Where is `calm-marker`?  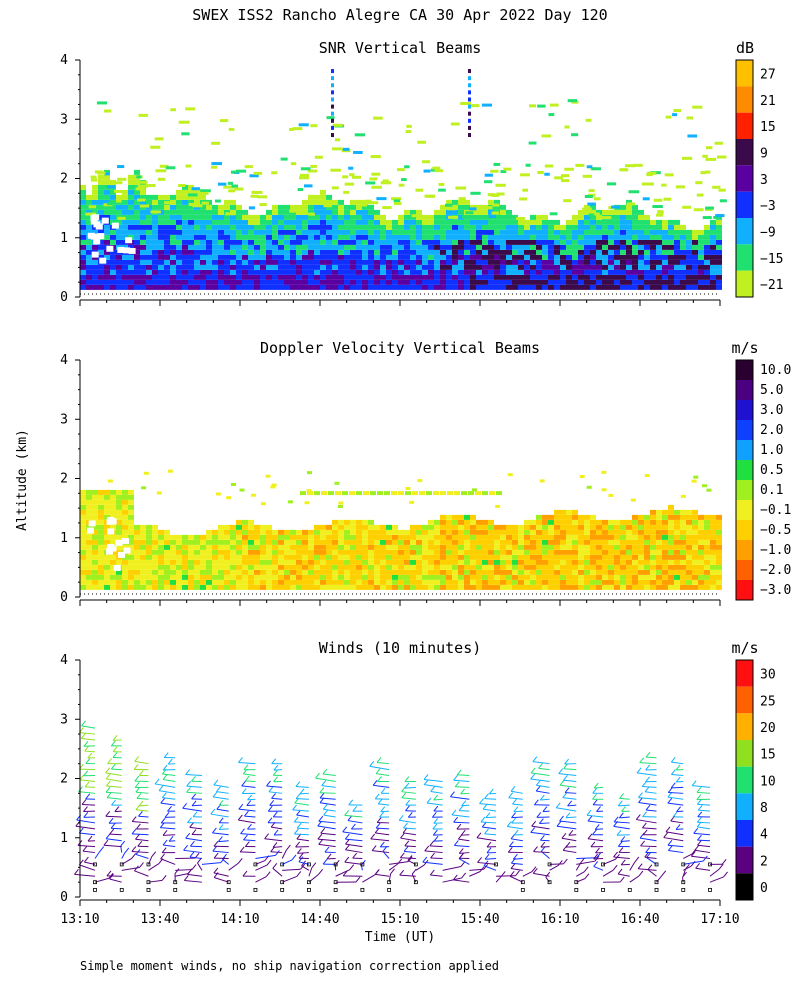
calm-marker is located at coordinates (389, 882).